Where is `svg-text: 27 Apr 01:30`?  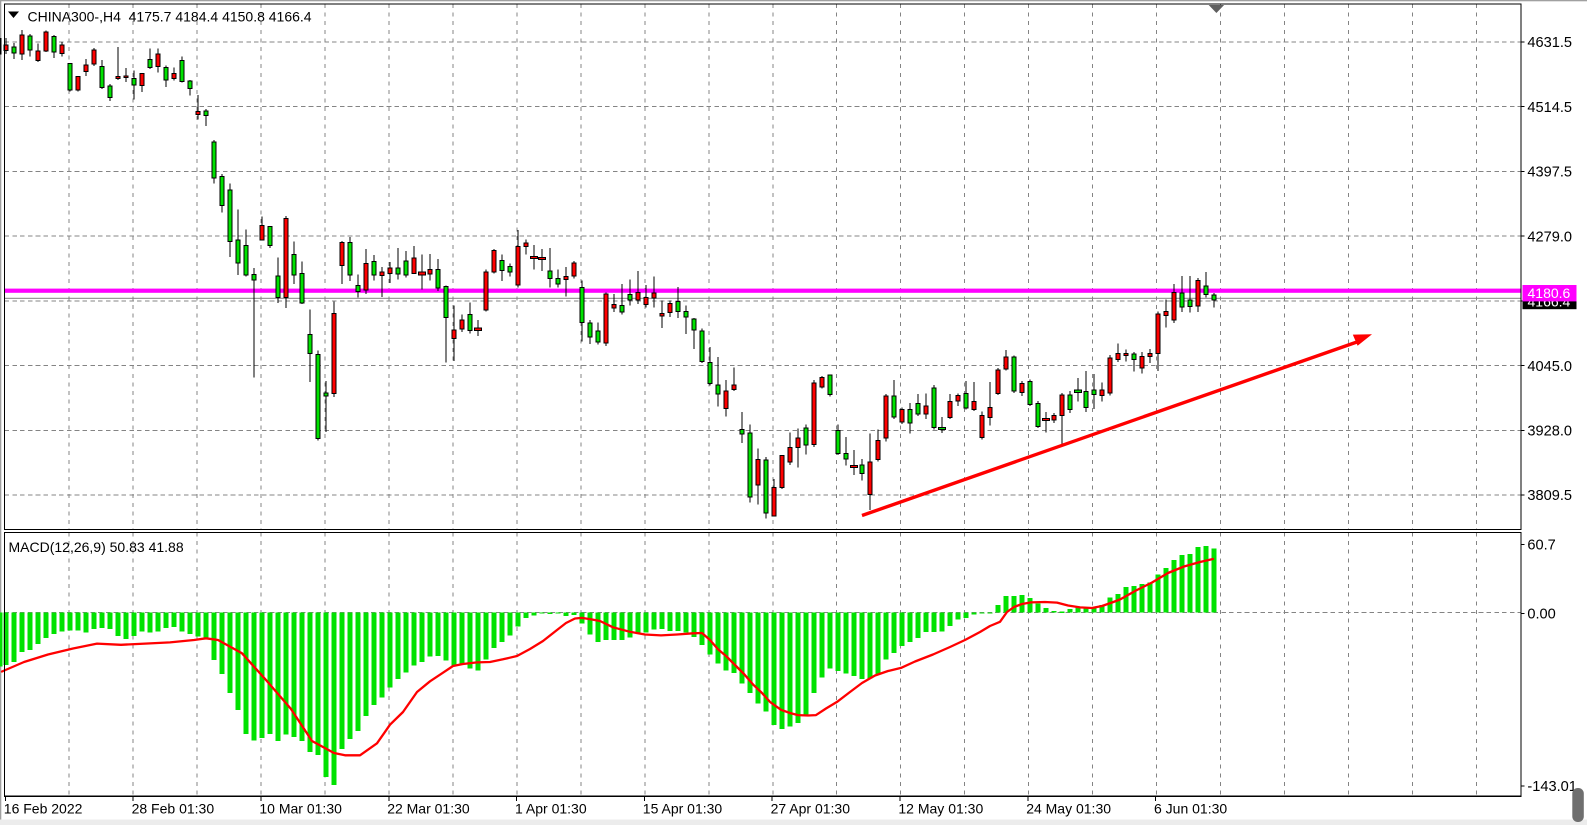 svg-text: 27 Apr 01:30 is located at coordinates (811, 809).